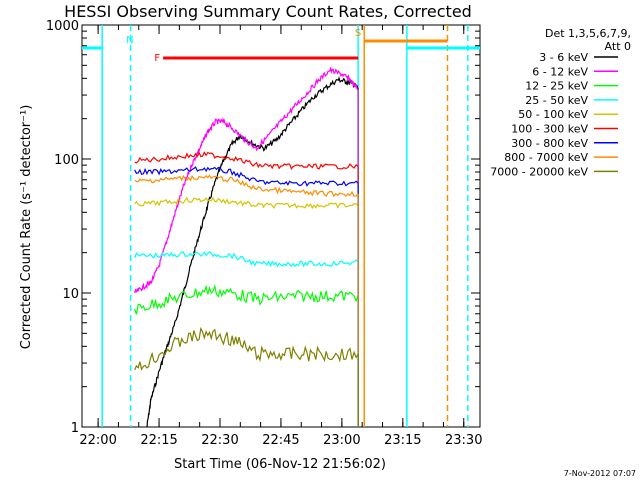  What do you see at coordinates (70, 294) in the screenshot?
I see `y-tick-label: 10` at bounding box center [70, 294].